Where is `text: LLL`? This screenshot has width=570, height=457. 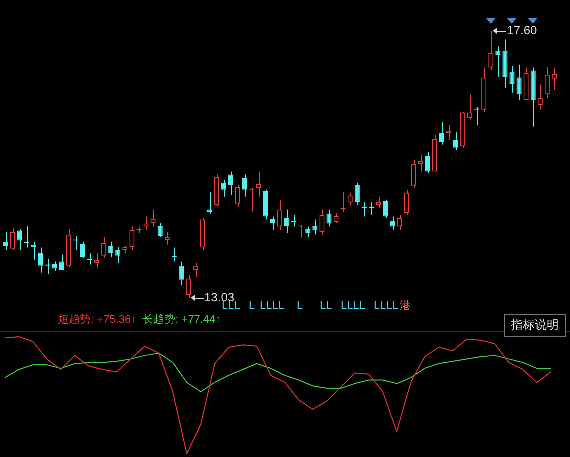 text: LLL is located at coordinates (231, 306).